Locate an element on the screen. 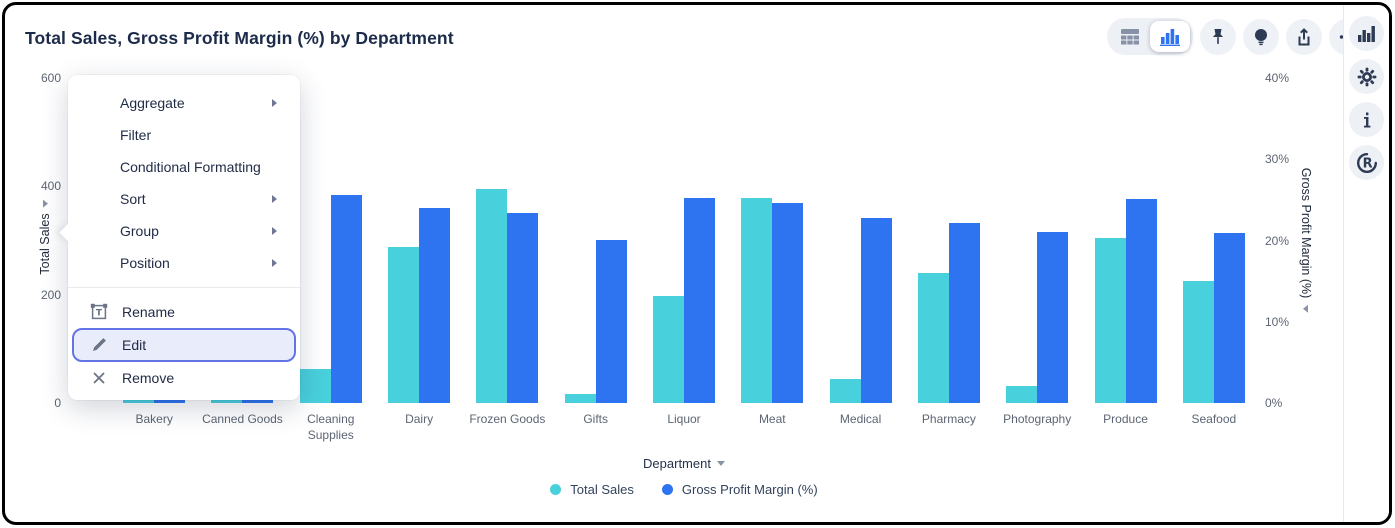 This screenshot has height=528, width=1395. x-axis-title-label: Department is located at coordinates (677, 463).